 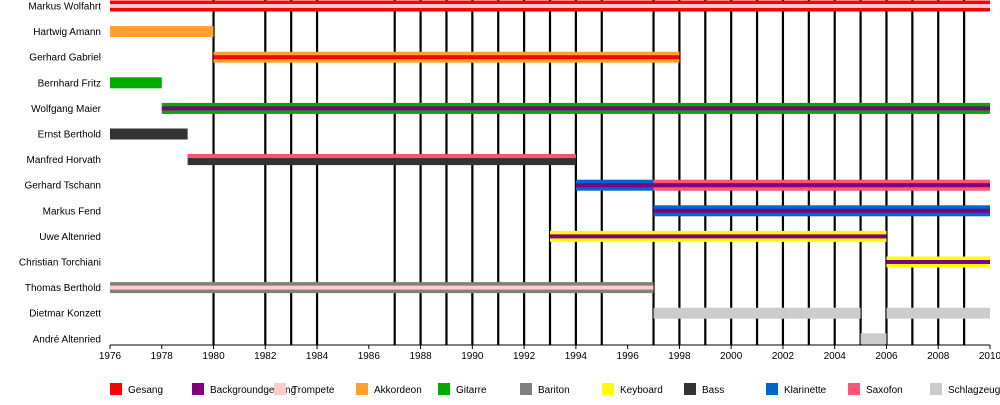 I want to click on x-tick-label-1984: 1984, so click(x=317, y=356).